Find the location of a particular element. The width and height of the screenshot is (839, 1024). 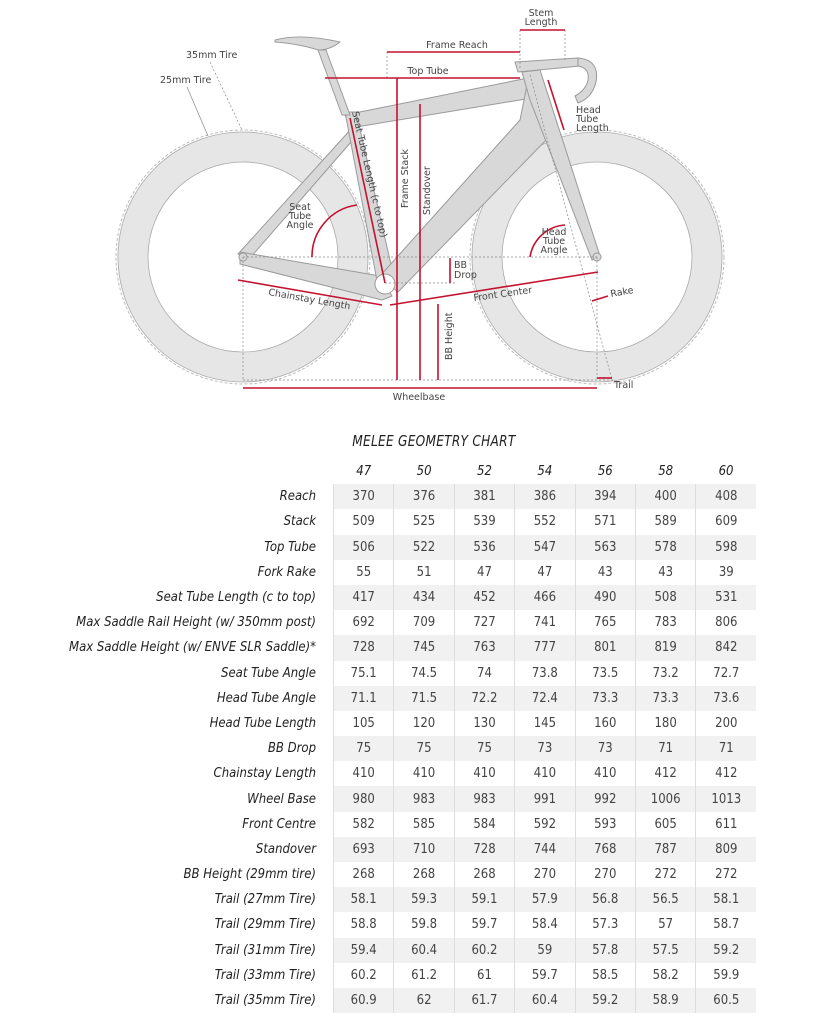

table-cell: 59.2 is located at coordinates (726, 950).